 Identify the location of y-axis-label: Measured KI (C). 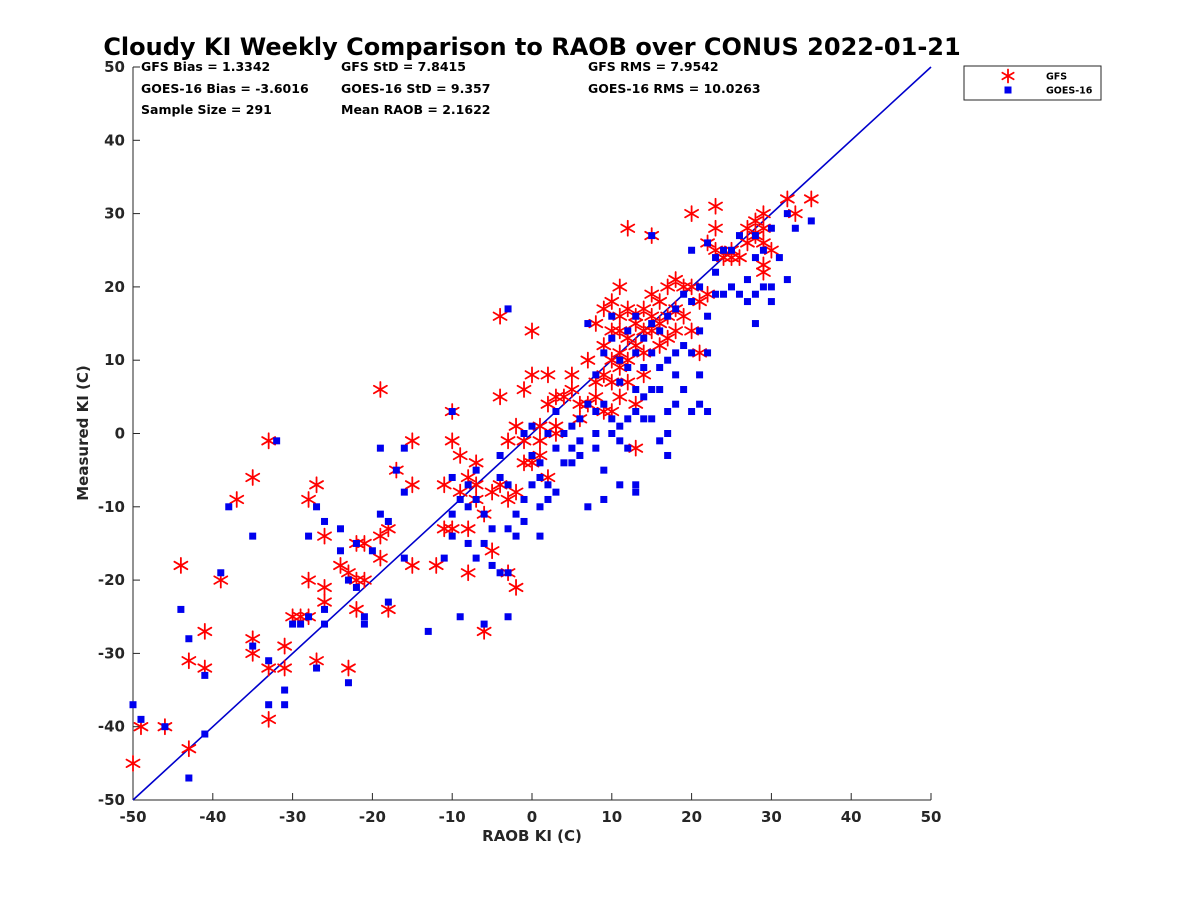
(83, 433).